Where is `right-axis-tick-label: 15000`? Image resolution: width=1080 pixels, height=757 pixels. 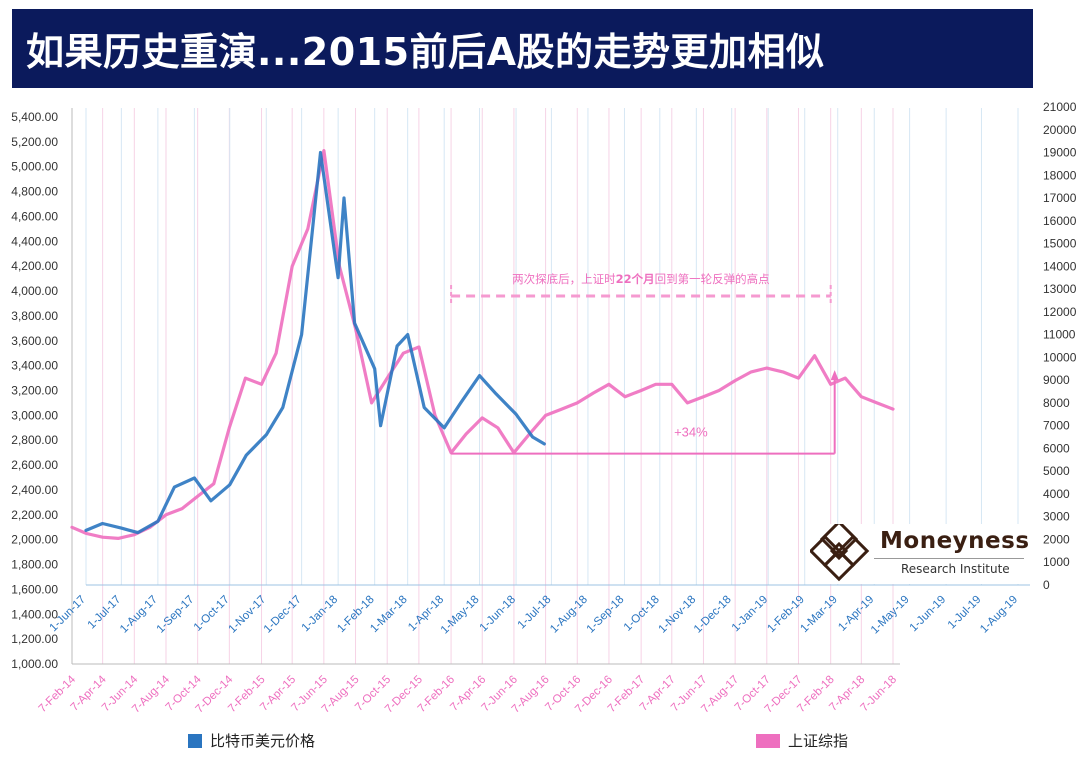 right-axis-tick-label: 15000 is located at coordinates (1060, 244).